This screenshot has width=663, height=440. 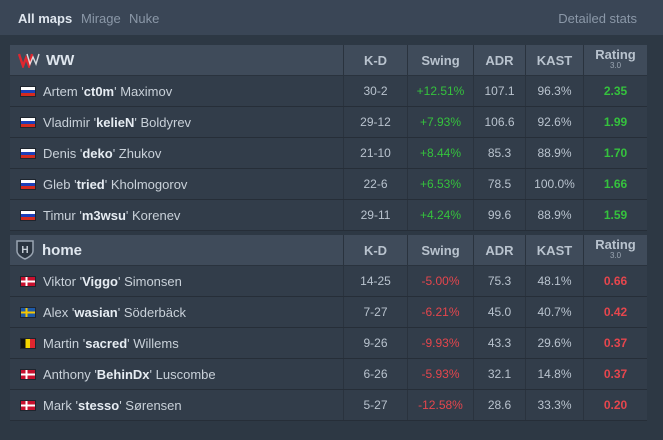 I want to click on player-first-name: Martin ', so click(x=64, y=343).